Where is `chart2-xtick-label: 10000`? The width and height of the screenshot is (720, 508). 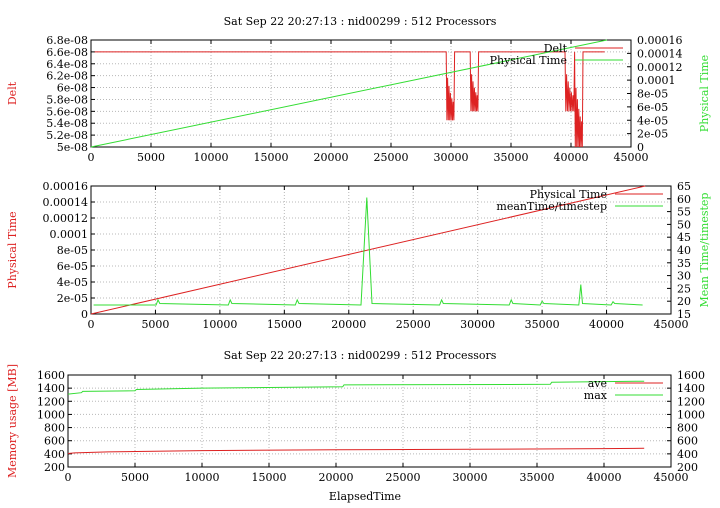 chart2-xtick-label: 10000 is located at coordinates (219, 324).